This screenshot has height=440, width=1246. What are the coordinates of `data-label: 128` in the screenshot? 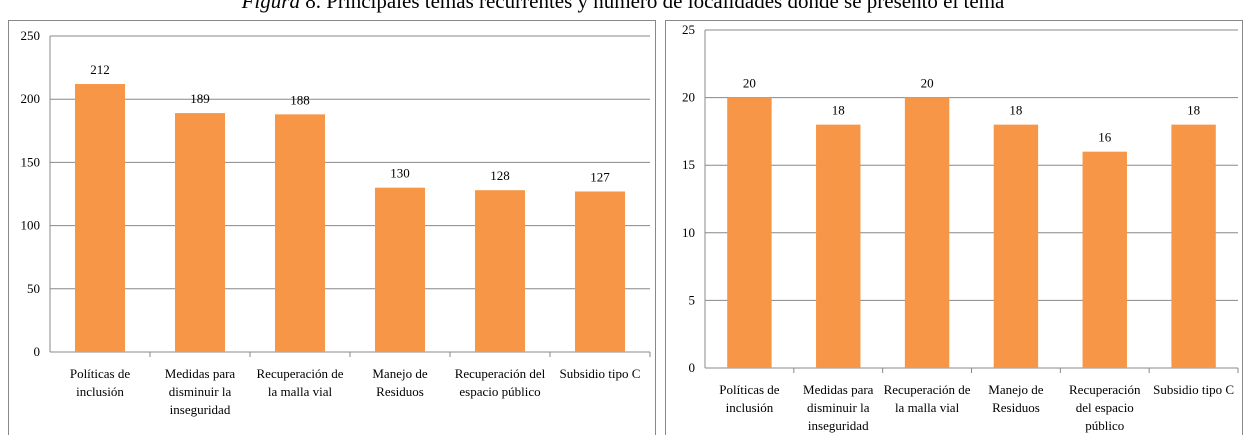 It's located at (500, 175).